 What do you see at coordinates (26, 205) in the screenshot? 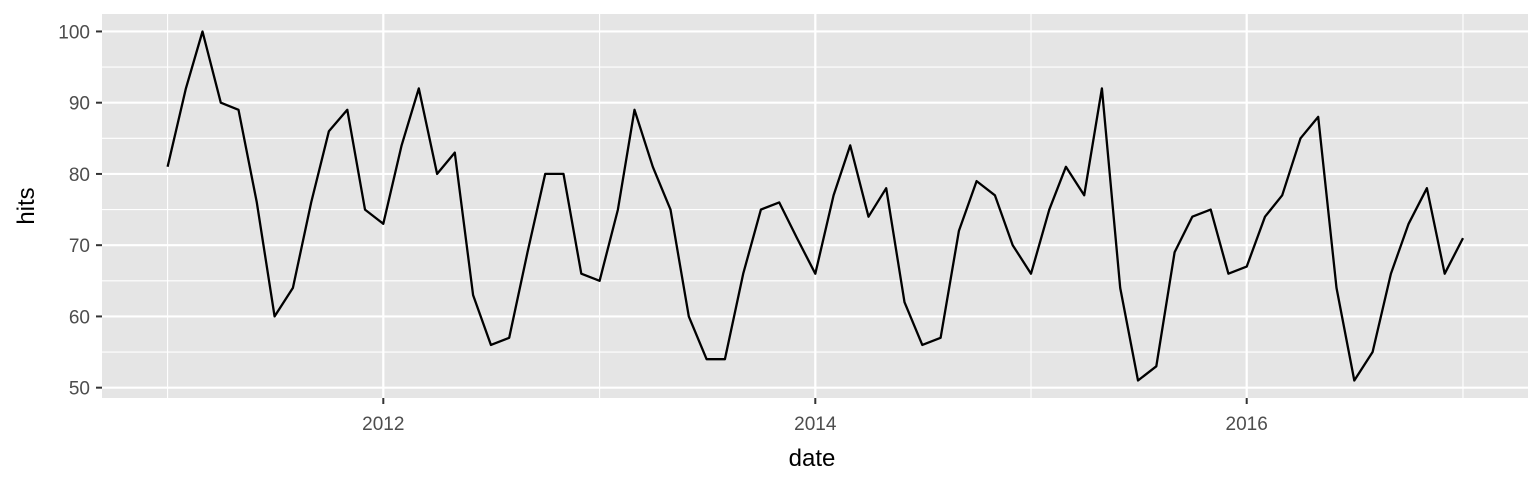
I see `y-axis-title: hits` at bounding box center [26, 205].